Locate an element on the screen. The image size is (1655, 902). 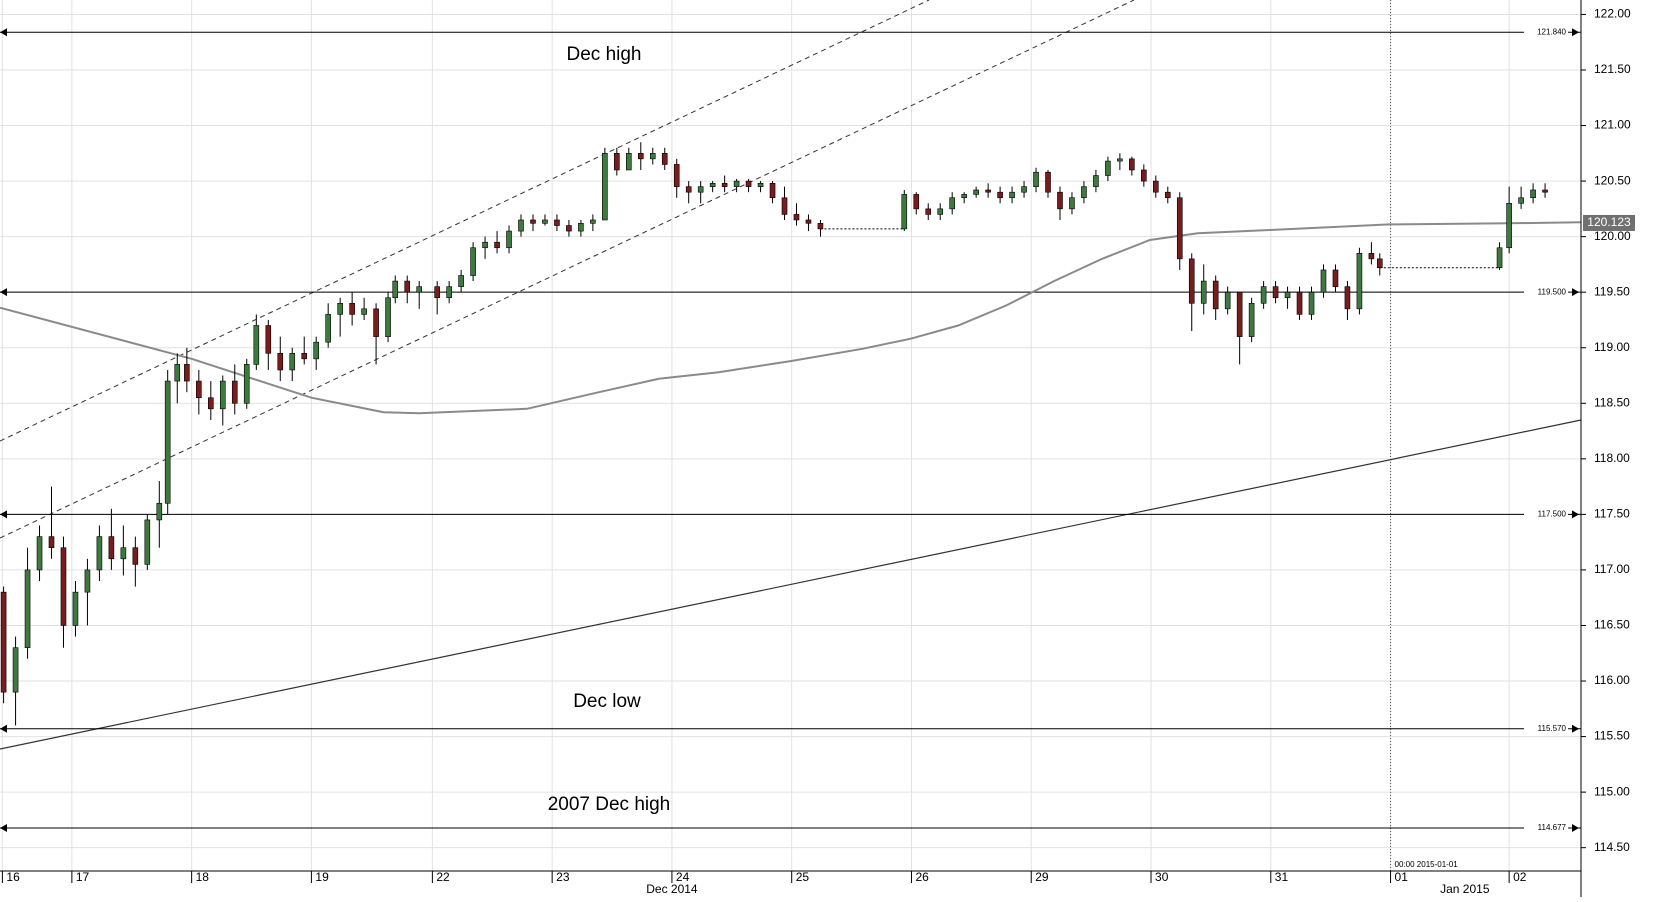
annotation: Dec low is located at coordinates (607, 701).